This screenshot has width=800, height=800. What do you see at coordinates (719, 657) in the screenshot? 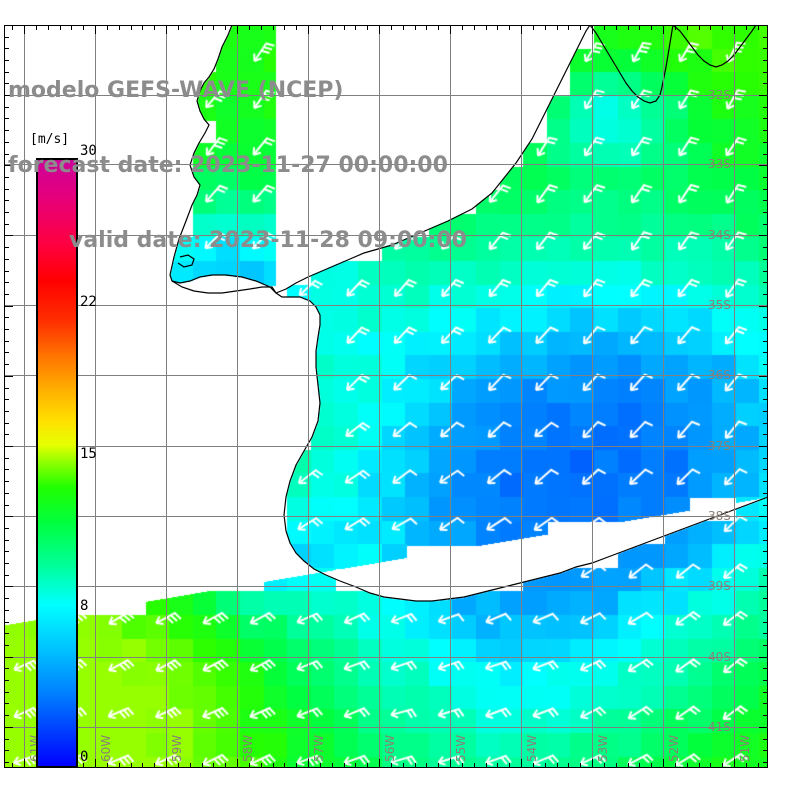
I see `lat-label-40S: 40S` at bounding box center [719, 657].